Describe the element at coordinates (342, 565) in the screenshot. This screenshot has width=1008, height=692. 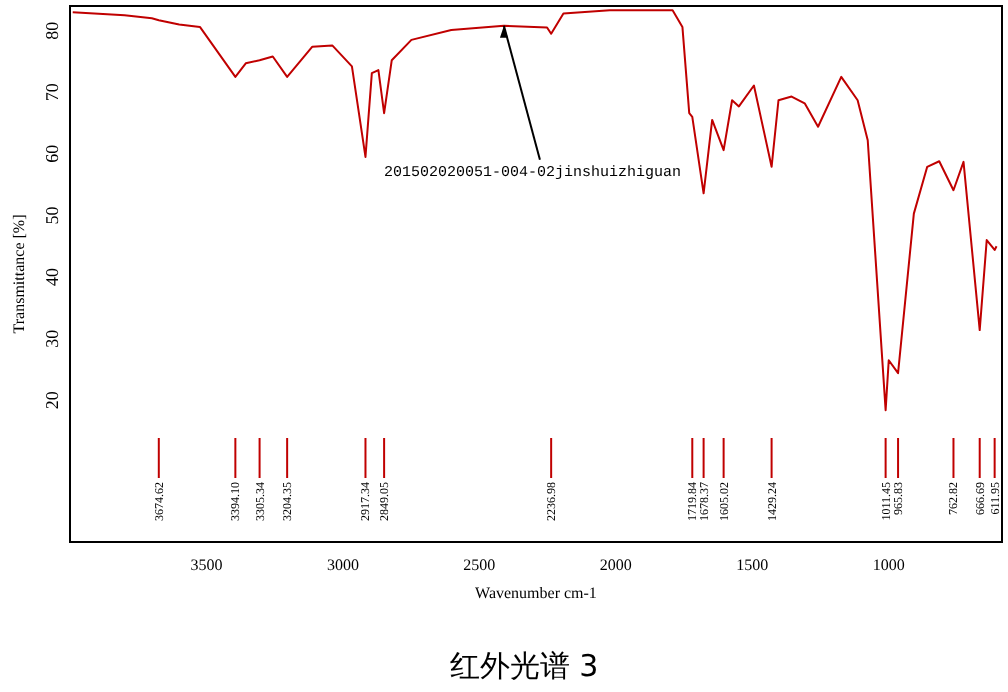
I see `x-tick-label: 3000` at that location.